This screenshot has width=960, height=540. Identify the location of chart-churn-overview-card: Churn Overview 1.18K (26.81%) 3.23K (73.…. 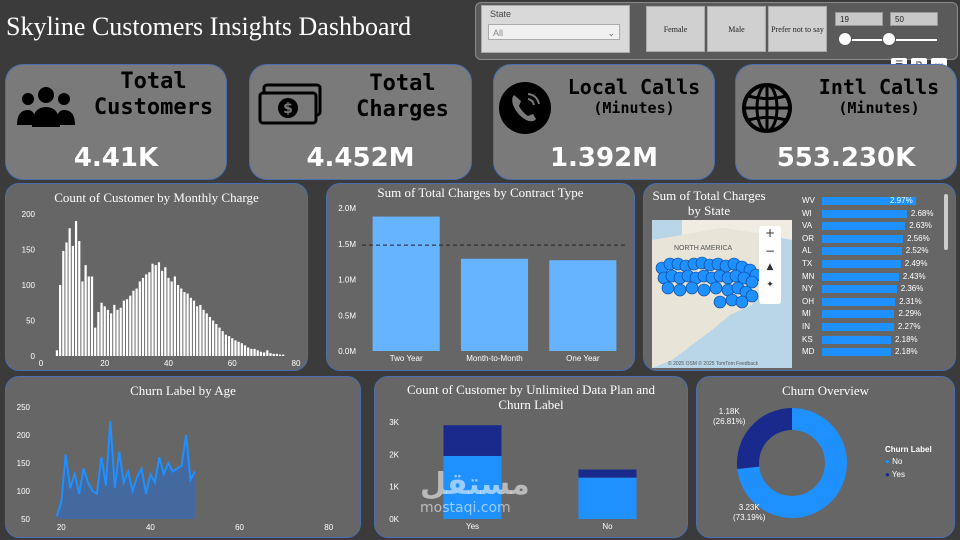
(825, 457).